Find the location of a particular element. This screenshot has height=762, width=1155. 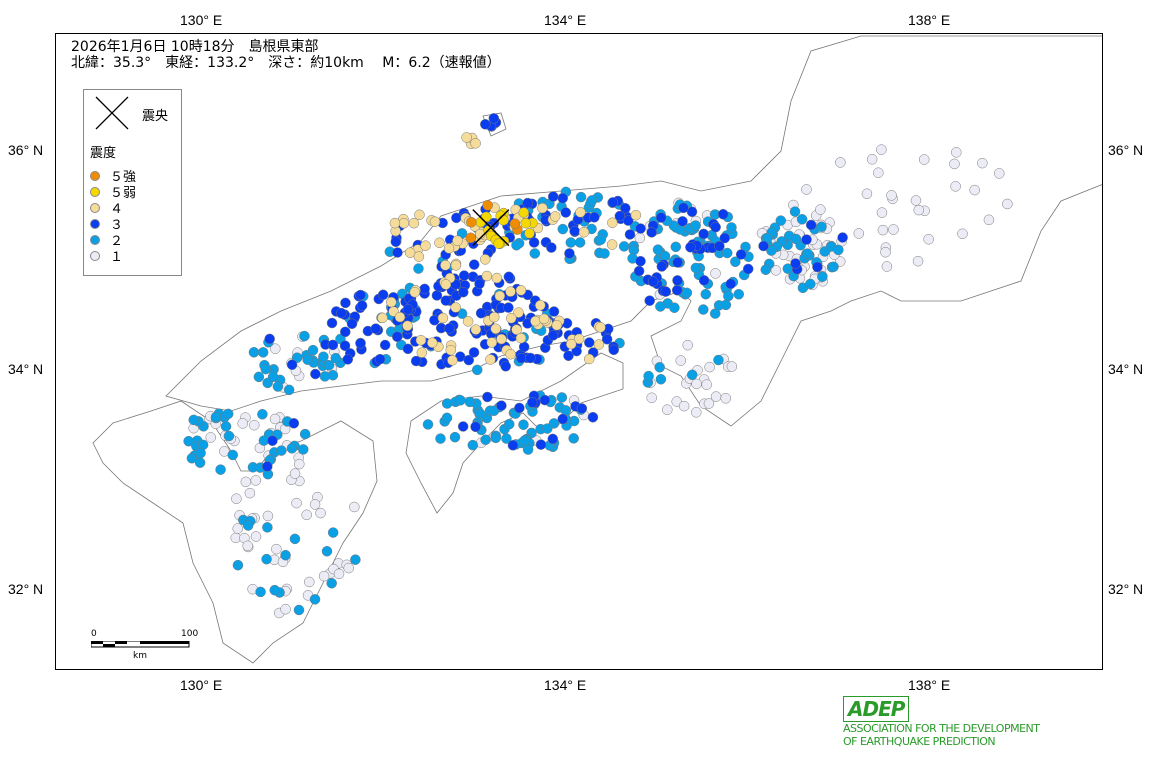

legend-item: １ is located at coordinates (106, 255).